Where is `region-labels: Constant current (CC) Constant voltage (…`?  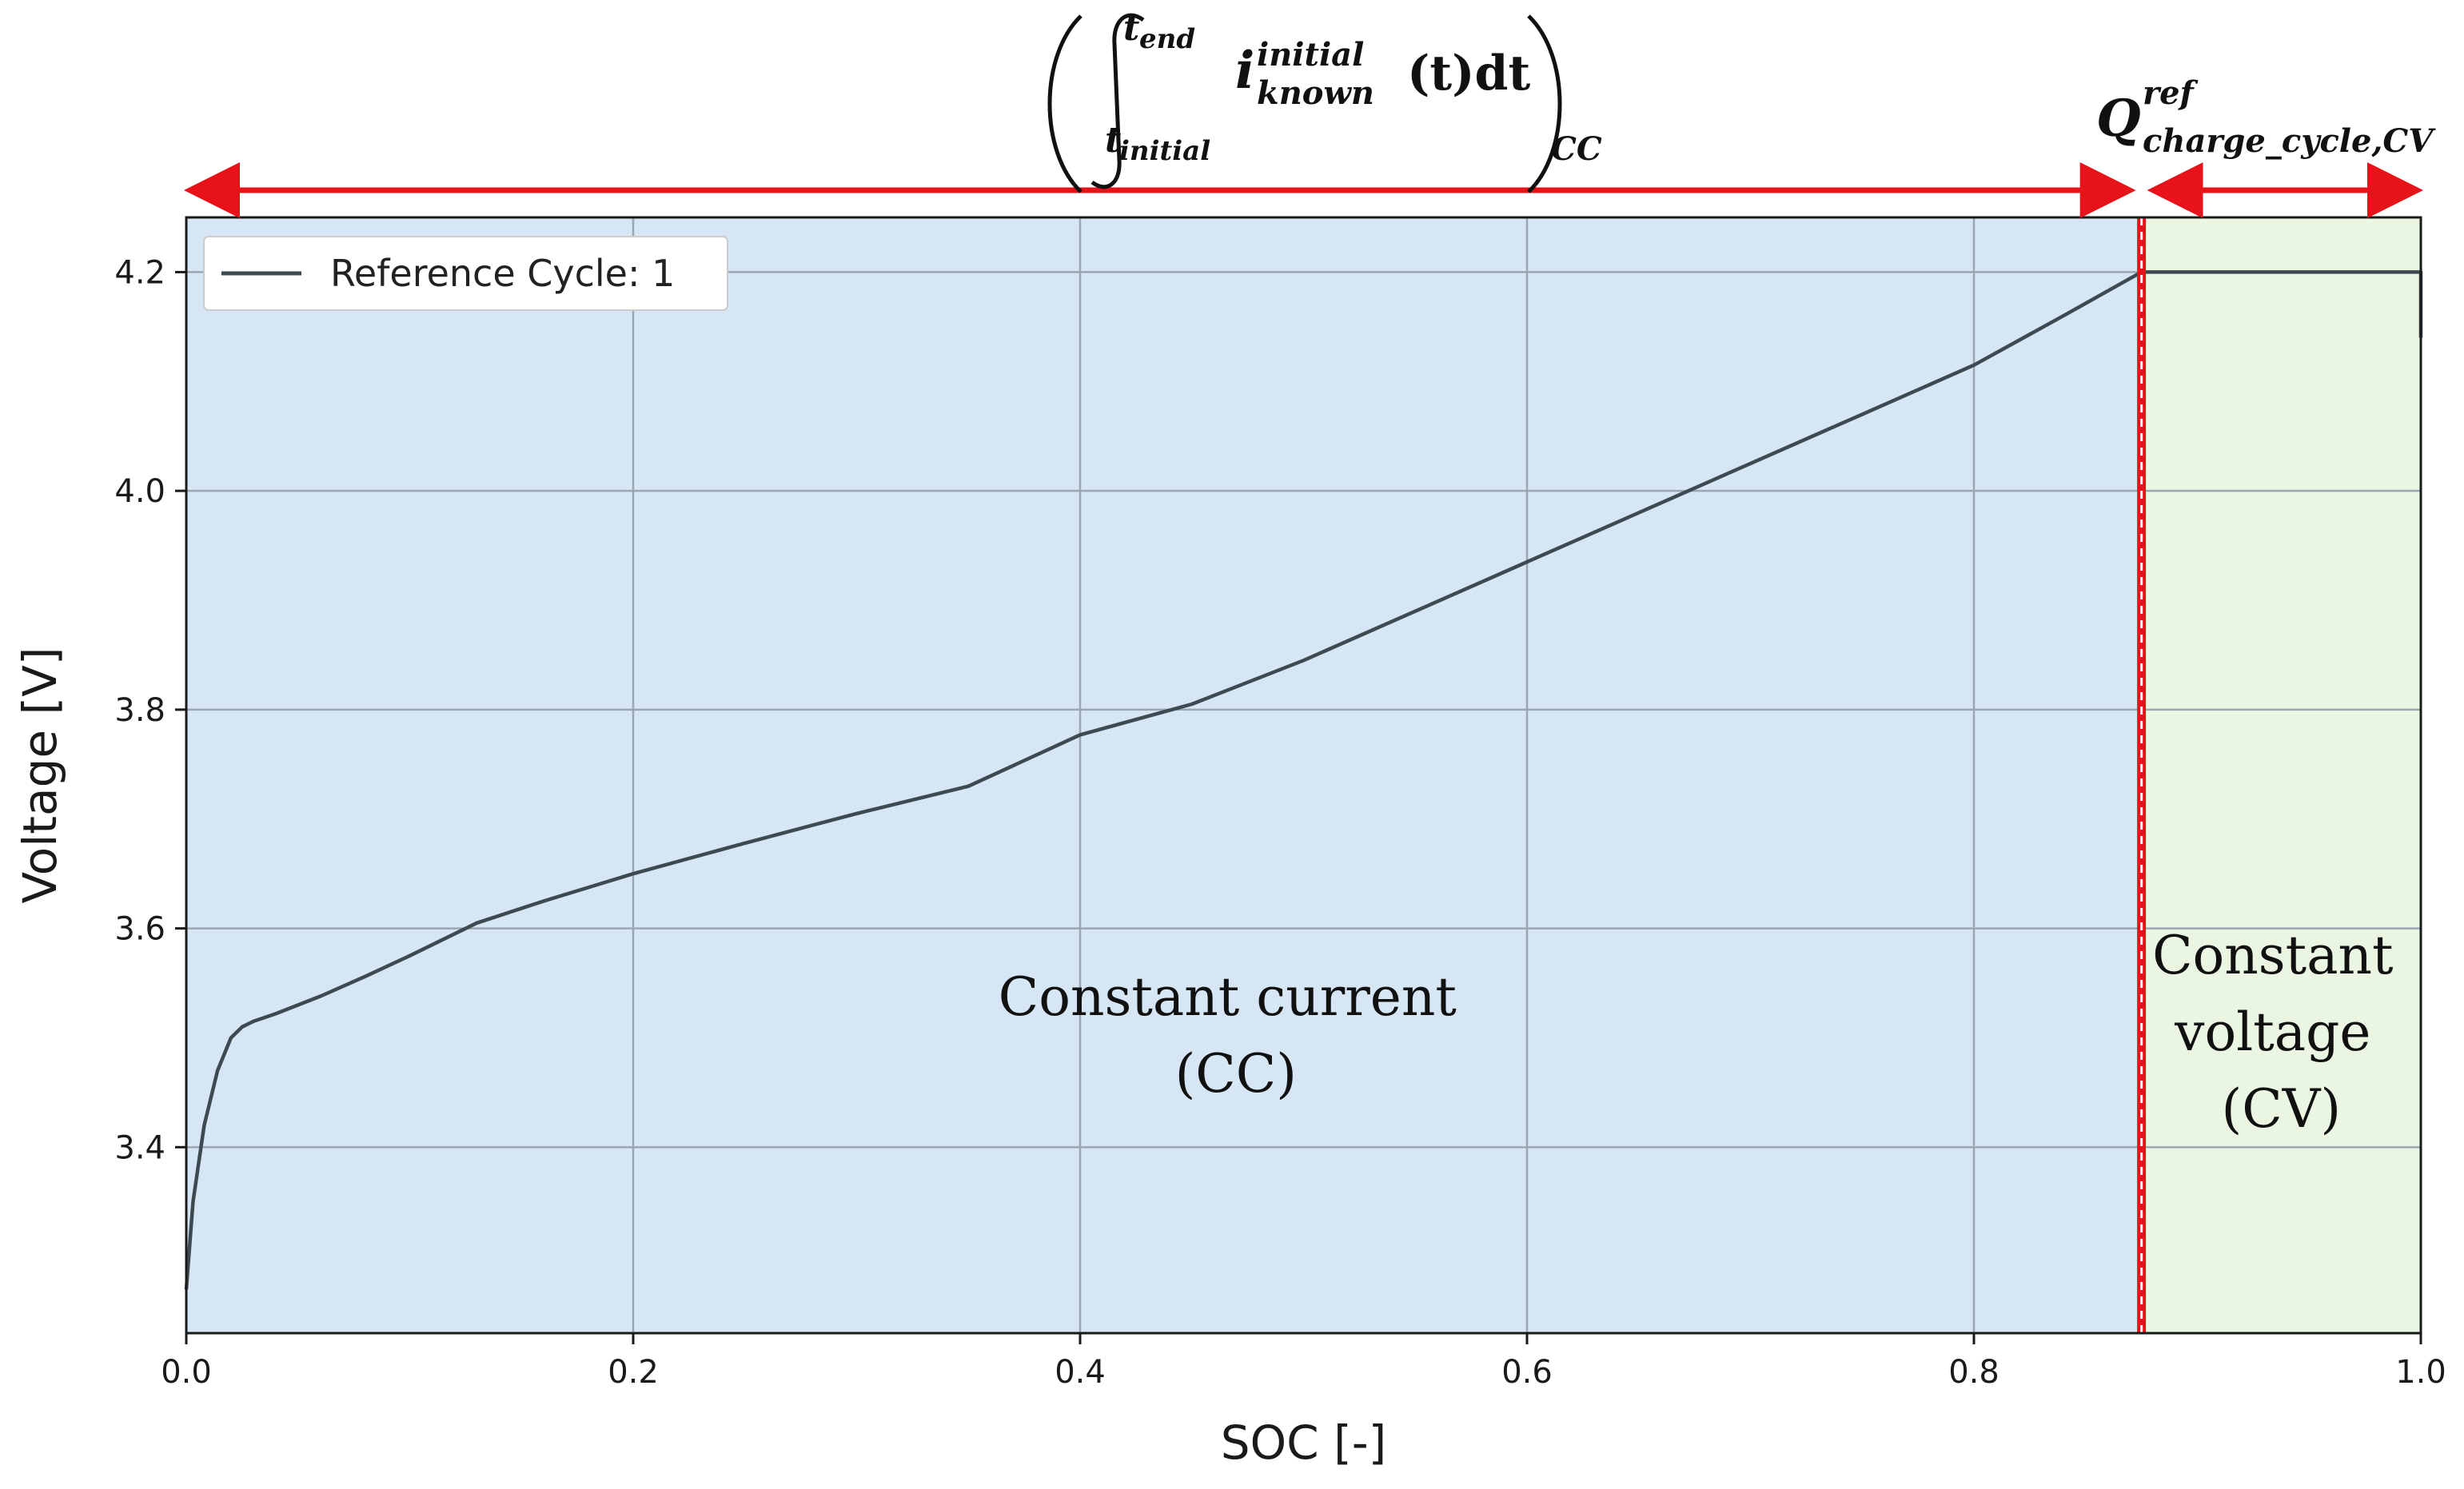 region-labels: Constant current (CC) Constant voltage (… is located at coordinates (1704, 1032).